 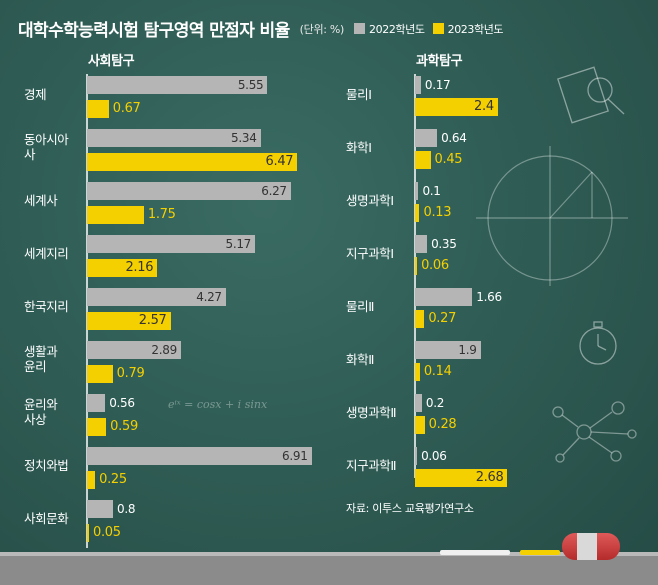 What do you see at coordinates (154, 31) in the screenshot?
I see `chart-title: 대학수학능력시험 탐구영역 만점자 비율` at bounding box center [154, 31].